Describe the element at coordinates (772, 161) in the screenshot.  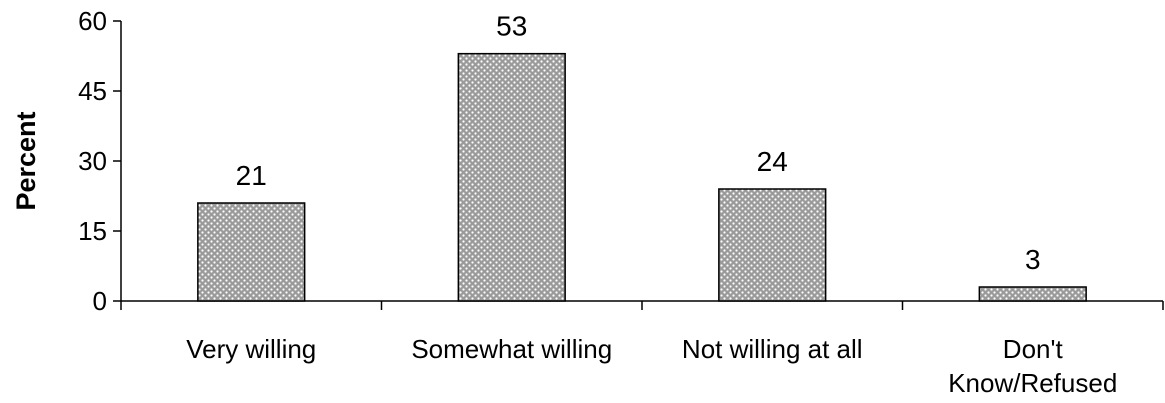
I see `bar-value-label: 24` at that location.